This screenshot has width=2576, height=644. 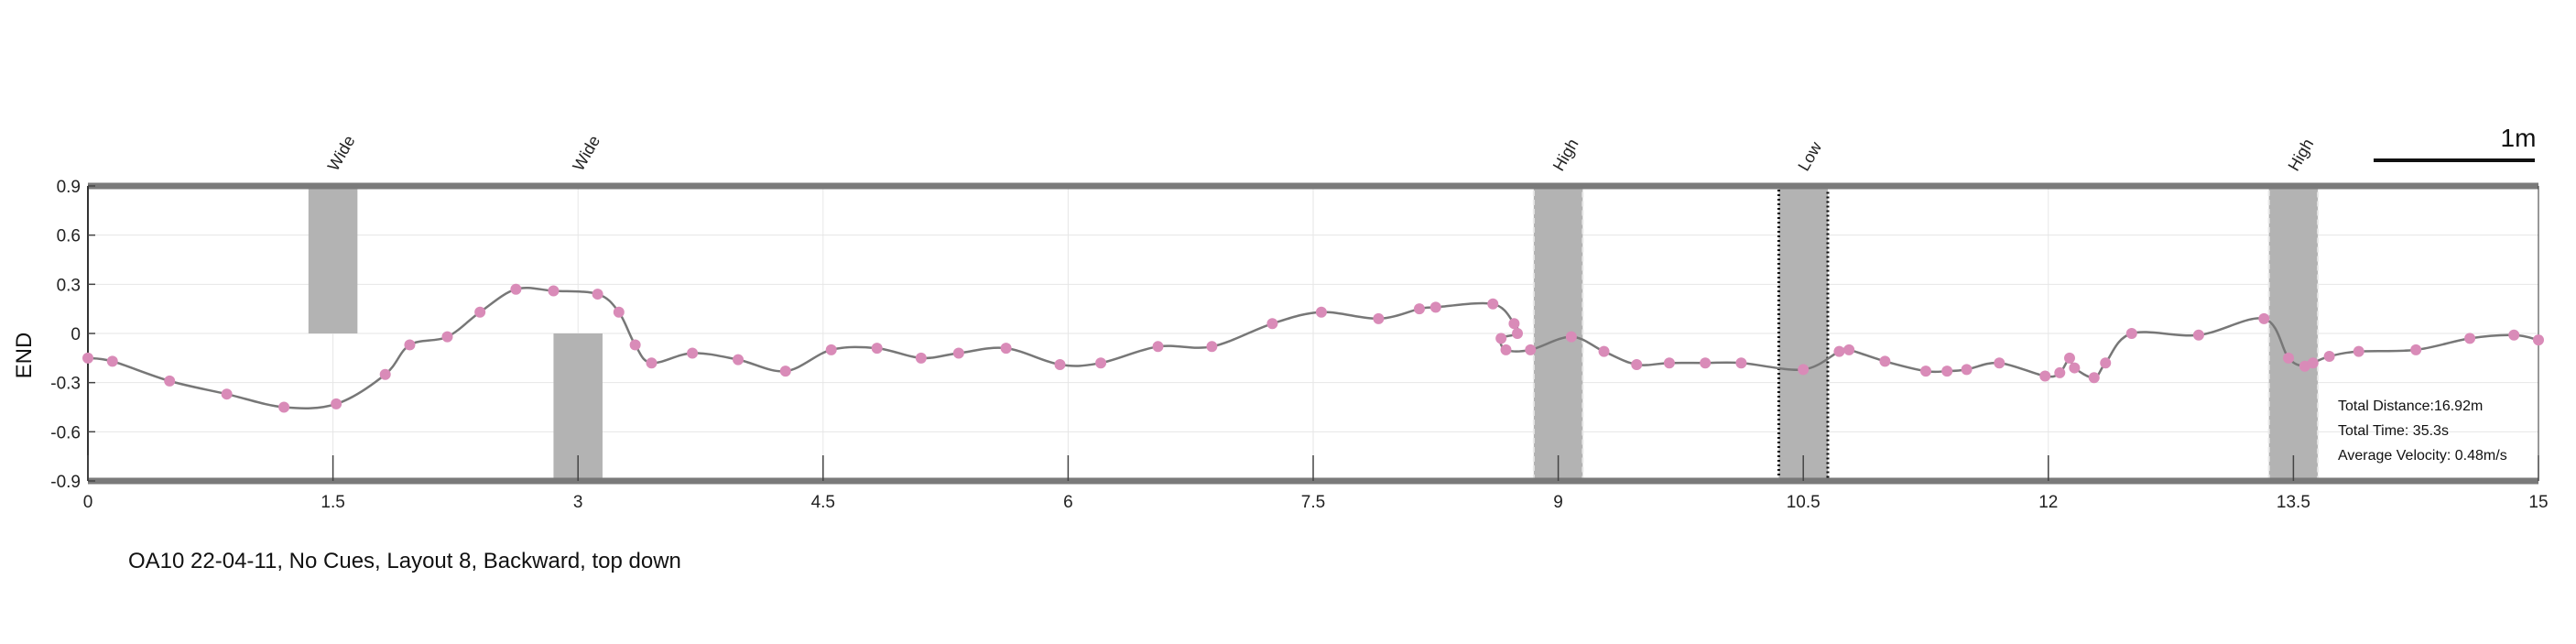 I want to click on x-tick-label-1: 1.5, so click(x=332, y=503).